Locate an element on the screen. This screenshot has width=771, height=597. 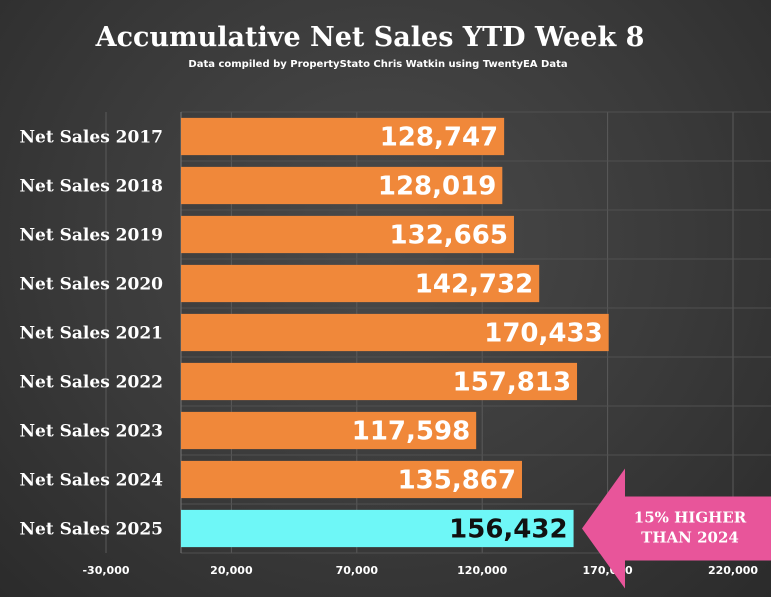
tick-label: 170,000 is located at coordinates (608, 570).